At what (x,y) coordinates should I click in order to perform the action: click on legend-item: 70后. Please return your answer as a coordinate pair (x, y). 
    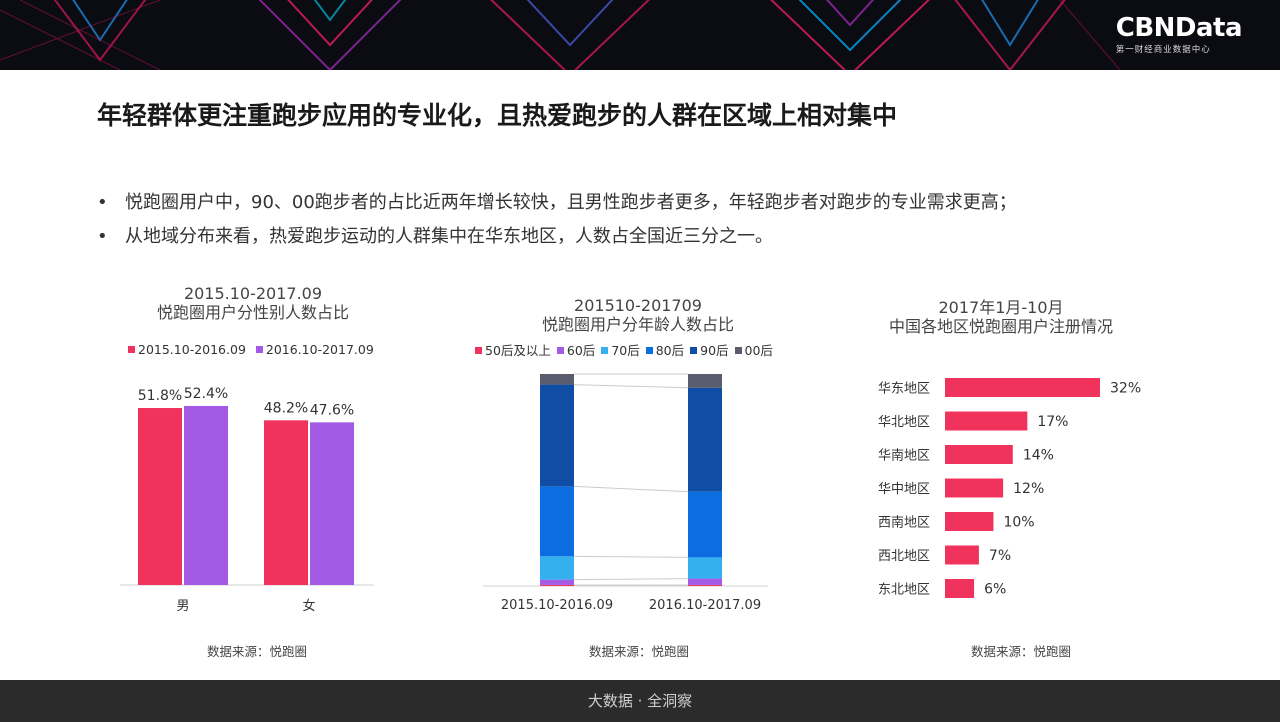
    Looking at the image, I should click on (620, 349).